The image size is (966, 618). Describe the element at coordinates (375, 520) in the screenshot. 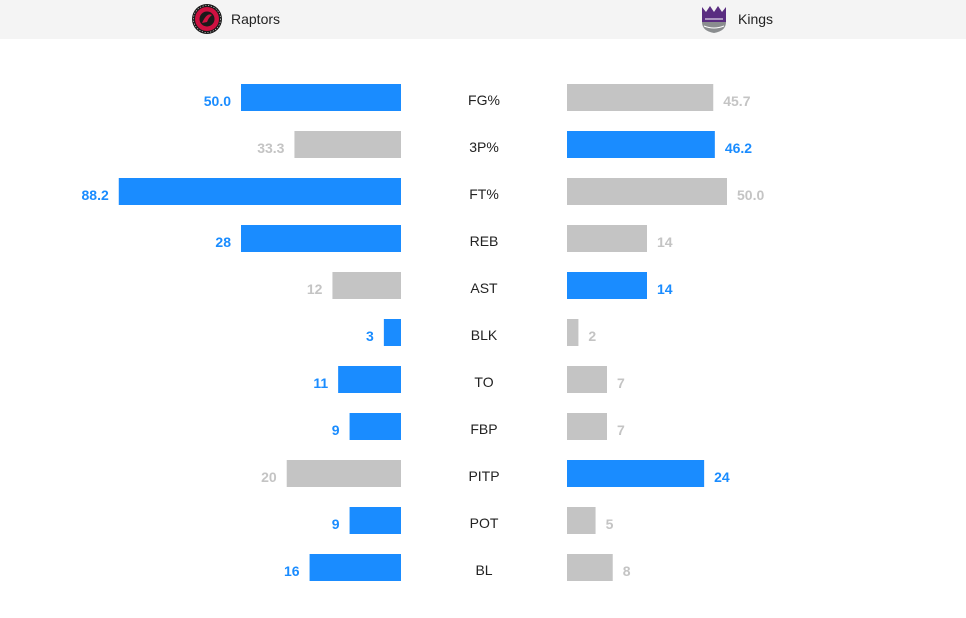

I see `home-bar-pot` at that location.